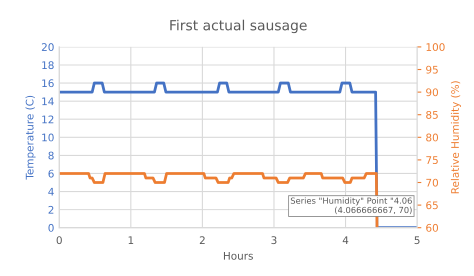 This screenshot has width=474, height=276. What do you see at coordinates (417, 240) in the screenshot?
I see `x-tick-label: 5` at bounding box center [417, 240].